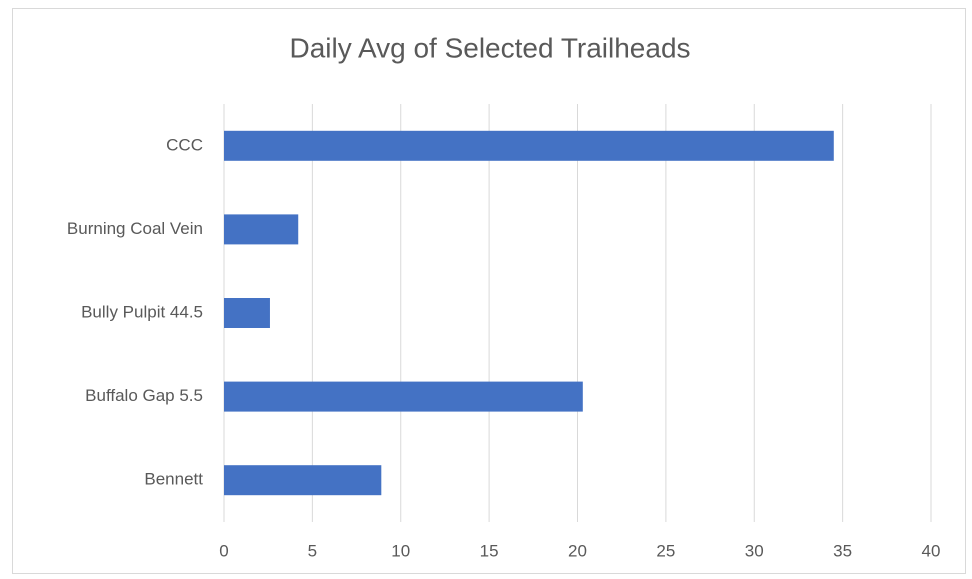  What do you see at coordinates (135, 228) in the screenshot?
I see `y-tick-label: Burning Coal Vein` at bounding box center [135, 228].